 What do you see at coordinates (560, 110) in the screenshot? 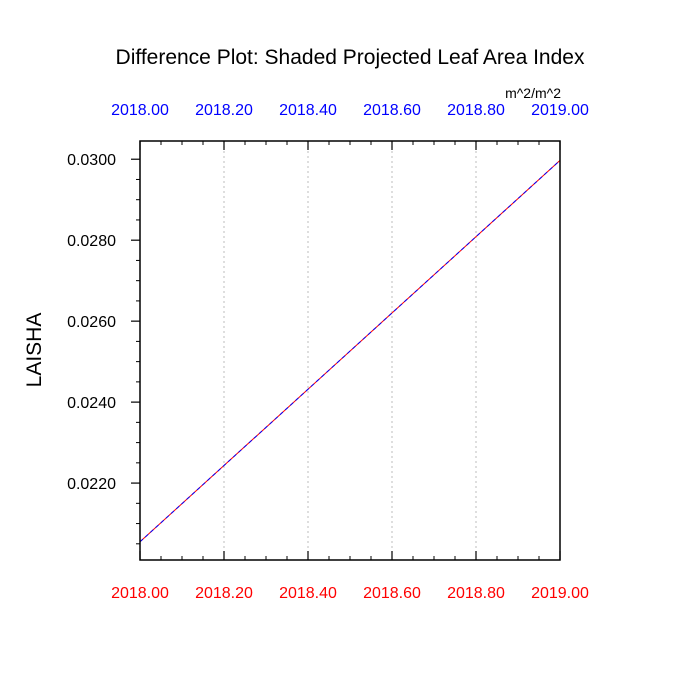
I see `x-tick-label-top: 2019.00` at bounding box center [560, 110].